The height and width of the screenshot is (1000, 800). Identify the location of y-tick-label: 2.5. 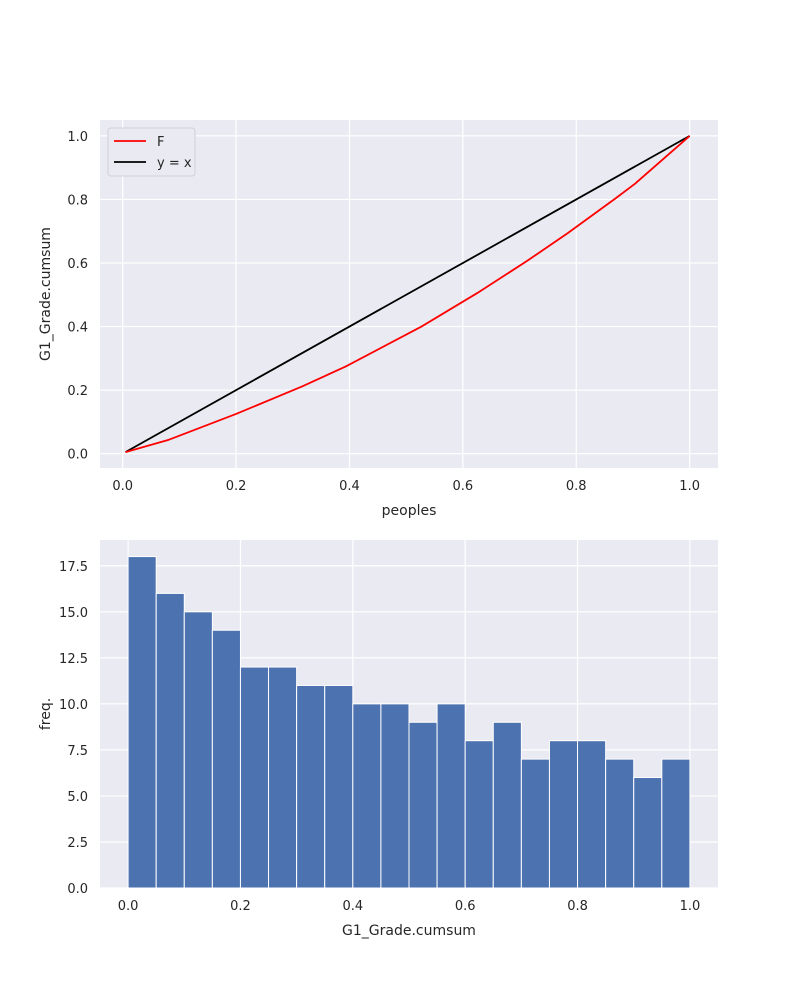
(77, 843).